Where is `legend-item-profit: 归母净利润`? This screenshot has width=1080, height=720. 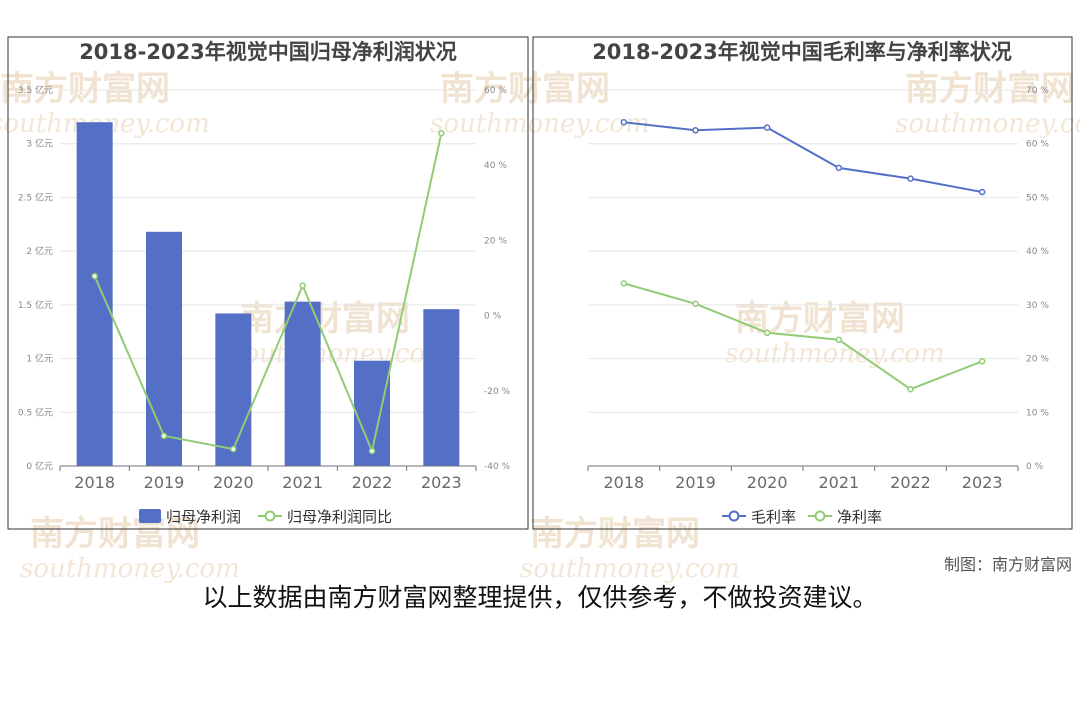
legend-item-profit: 归母净利润 is located at coordinates (203, 517).